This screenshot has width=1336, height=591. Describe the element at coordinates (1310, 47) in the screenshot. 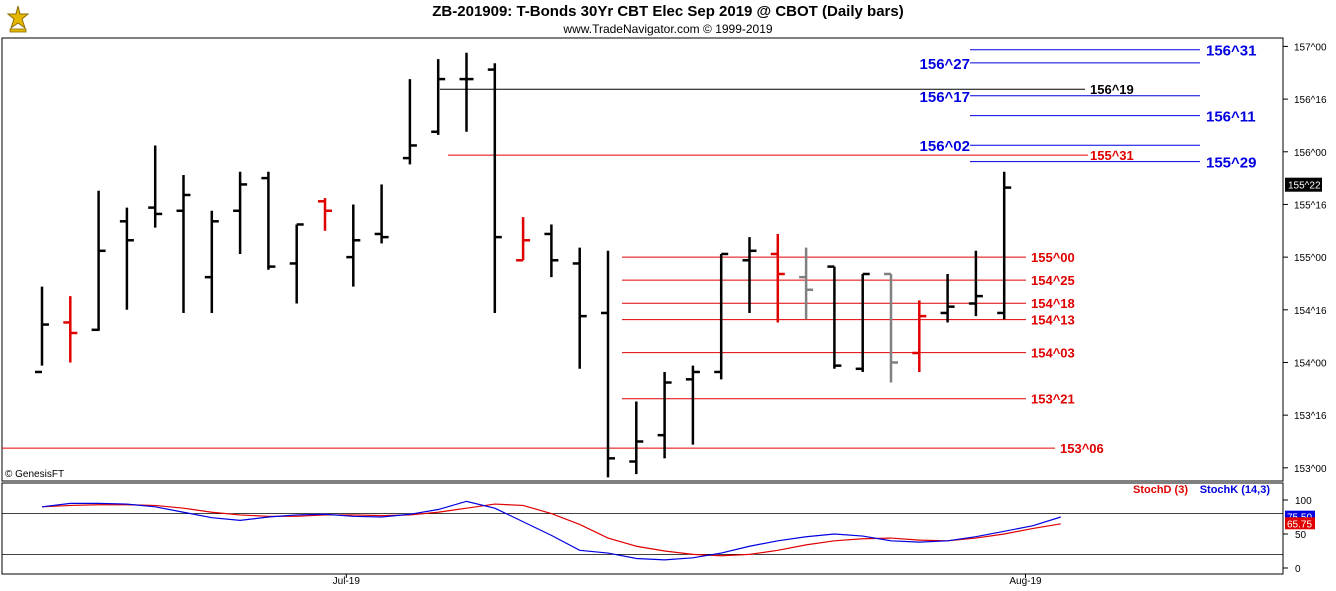

I see `price-axis-label: 157^00` at that location.